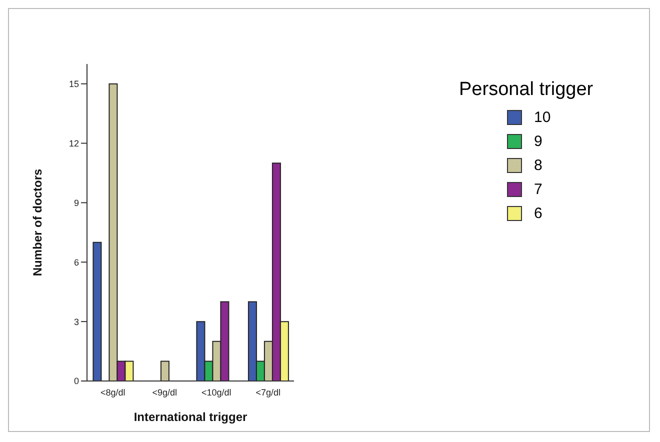  I want to click on y-tick-label: 3, so click(76, 321).